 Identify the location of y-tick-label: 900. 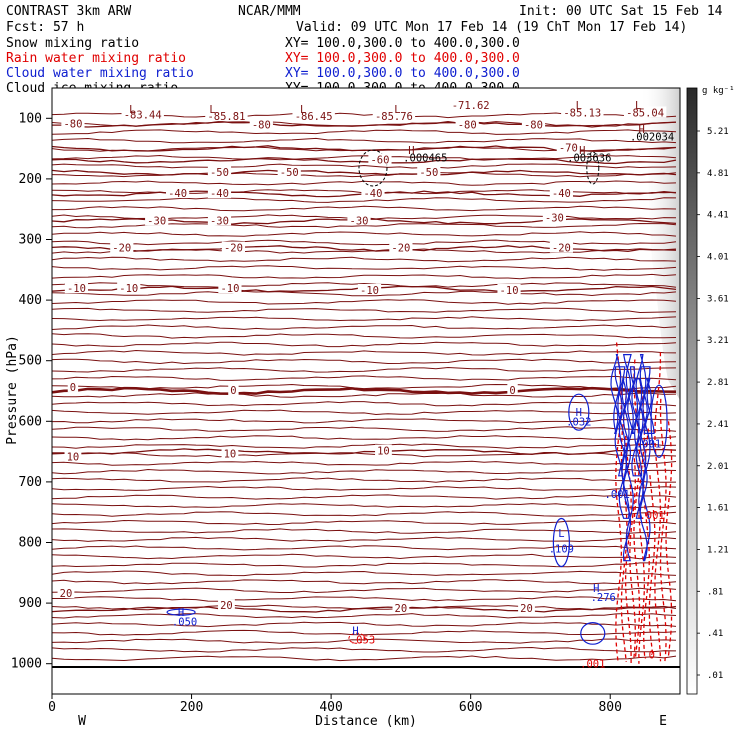
(30, 603).